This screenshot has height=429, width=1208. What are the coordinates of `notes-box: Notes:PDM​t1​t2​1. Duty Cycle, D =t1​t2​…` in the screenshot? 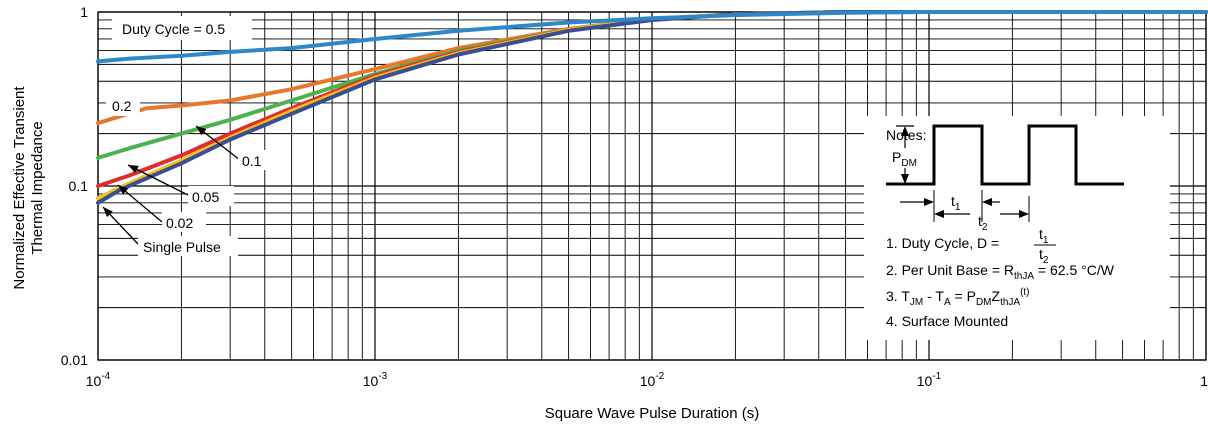 It's located at (1017, 228).